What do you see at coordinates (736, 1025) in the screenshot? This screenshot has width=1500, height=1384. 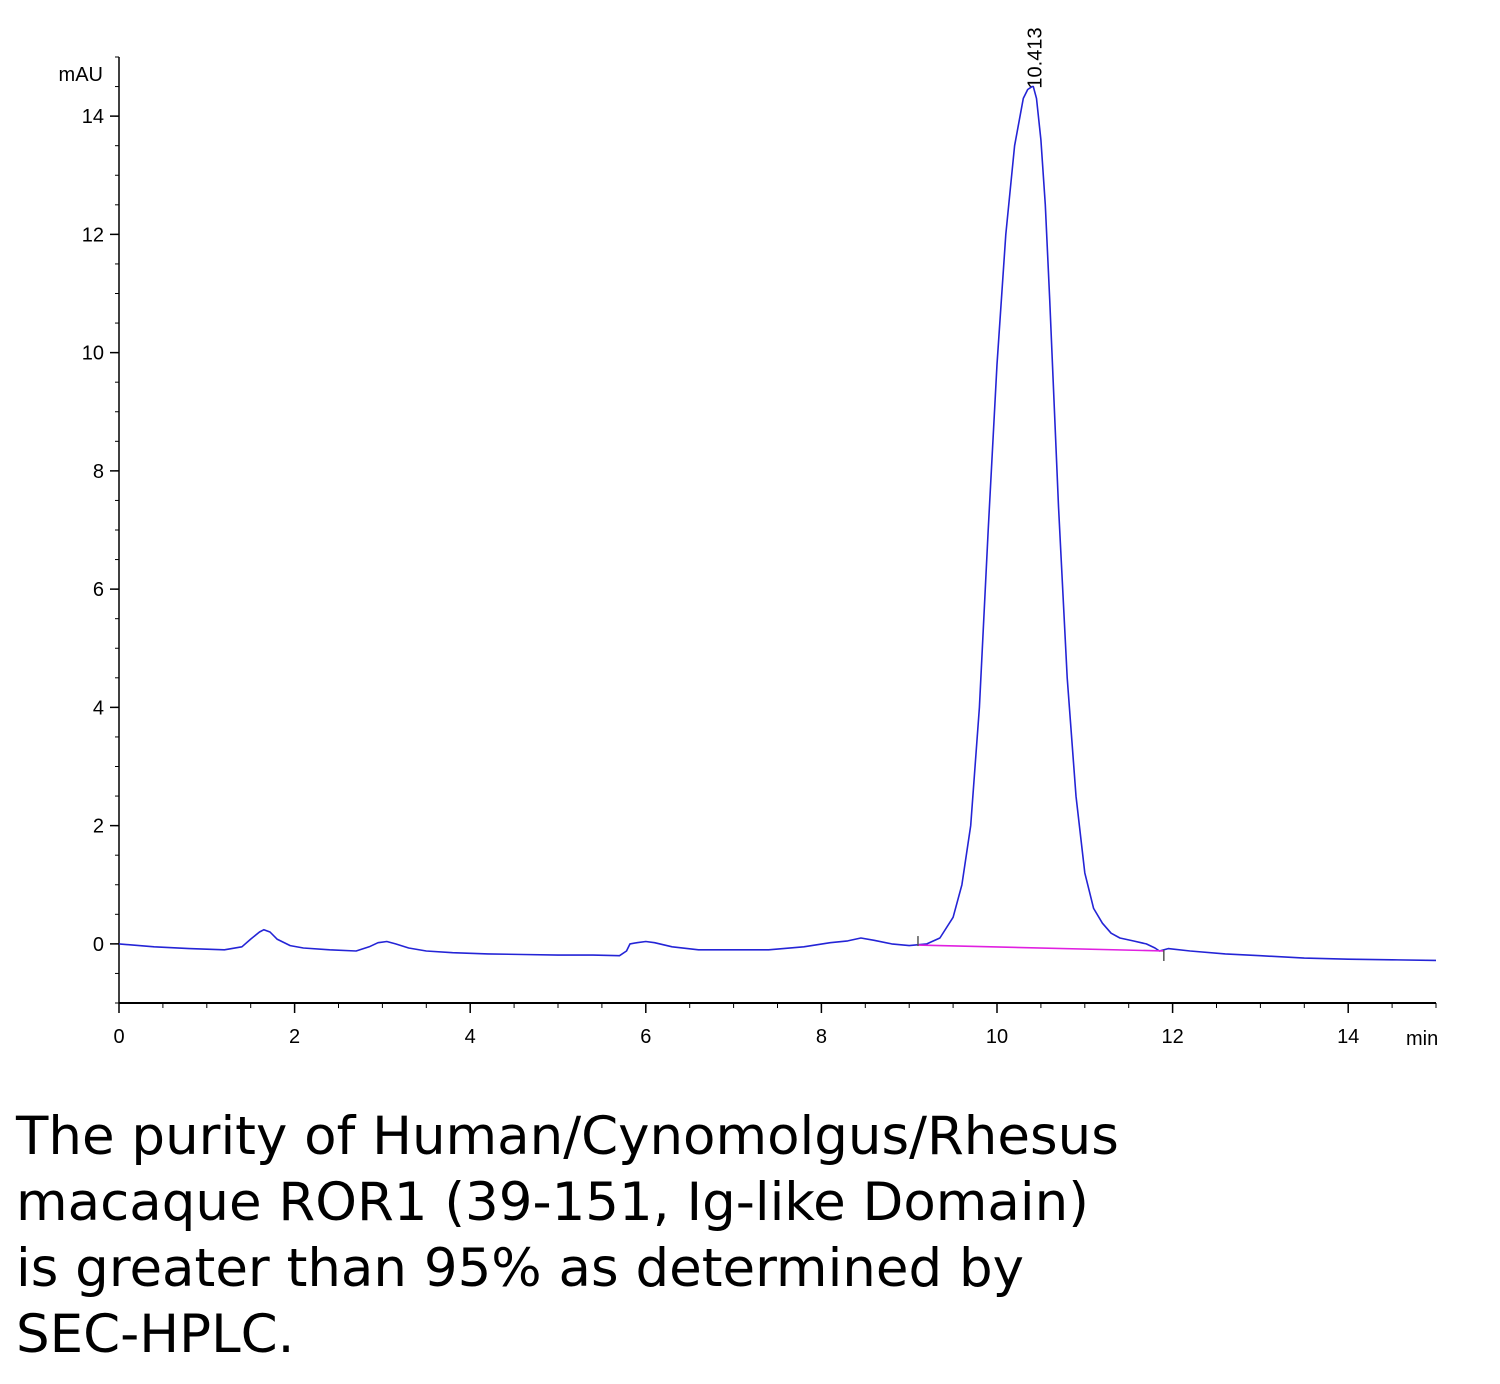 I see `x-axis-ticks: 0 2 4 6 8 10 12 14` at bounding box center [736, 1025].